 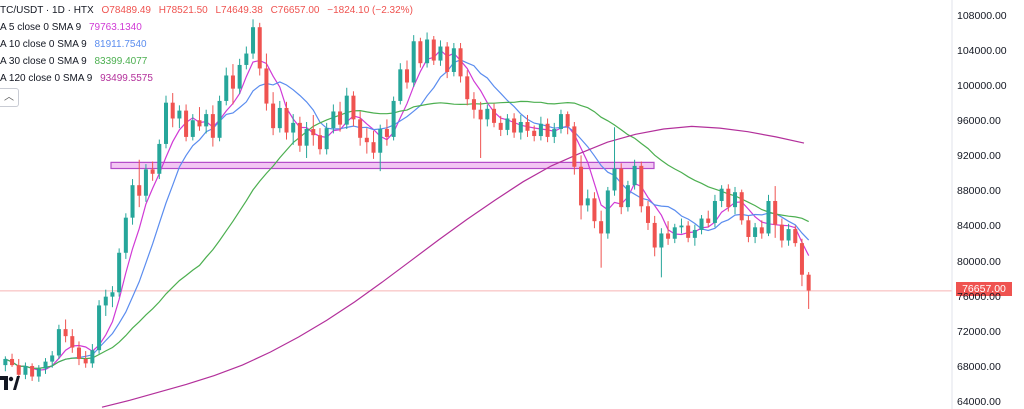 I want to click on last-price-label: 76657.00, so click(x=984, y=289).